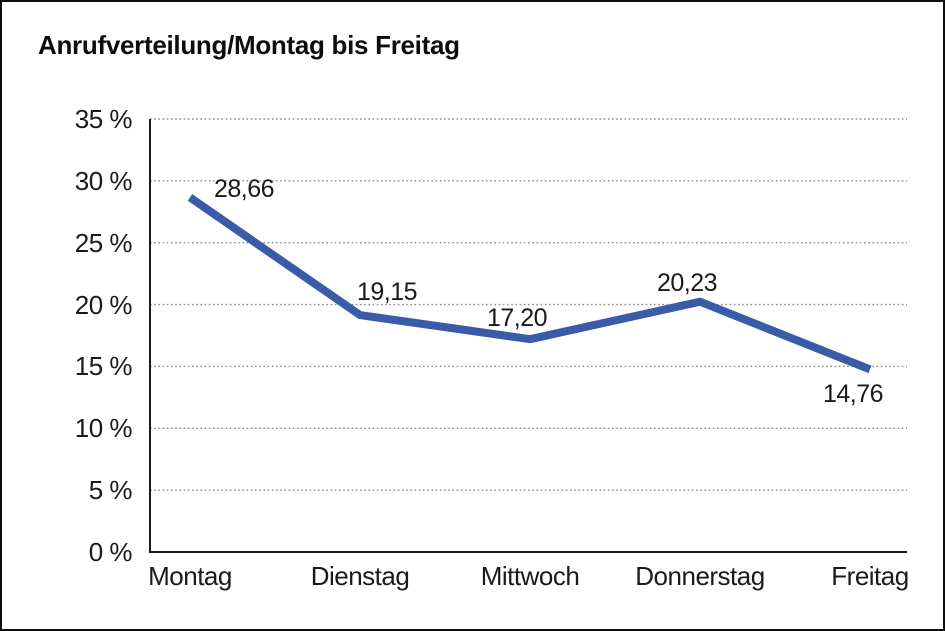  Describe the element at coordinates (110, 490) in the screenshot. I see `y-tick-label: 5 %` at that location.